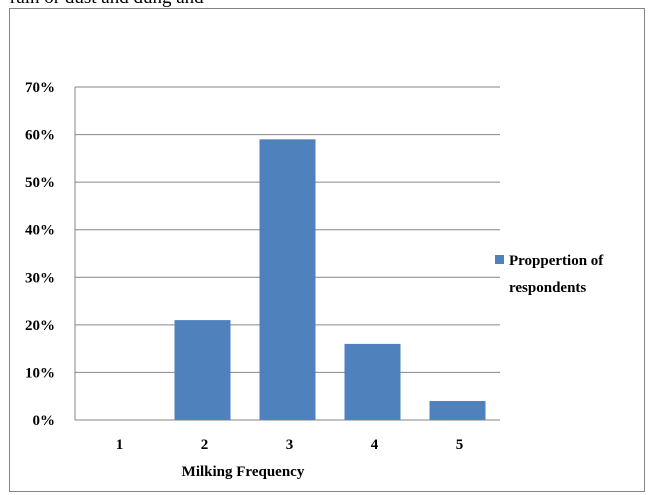  Describe the element at coordinates (40, 278) in the screenshot. I see `y-tick-label: 30%` at that location.